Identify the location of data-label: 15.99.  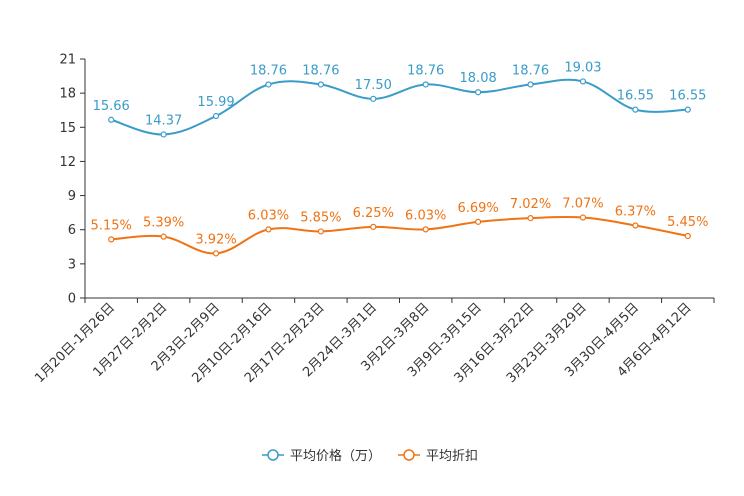
(215, 102).